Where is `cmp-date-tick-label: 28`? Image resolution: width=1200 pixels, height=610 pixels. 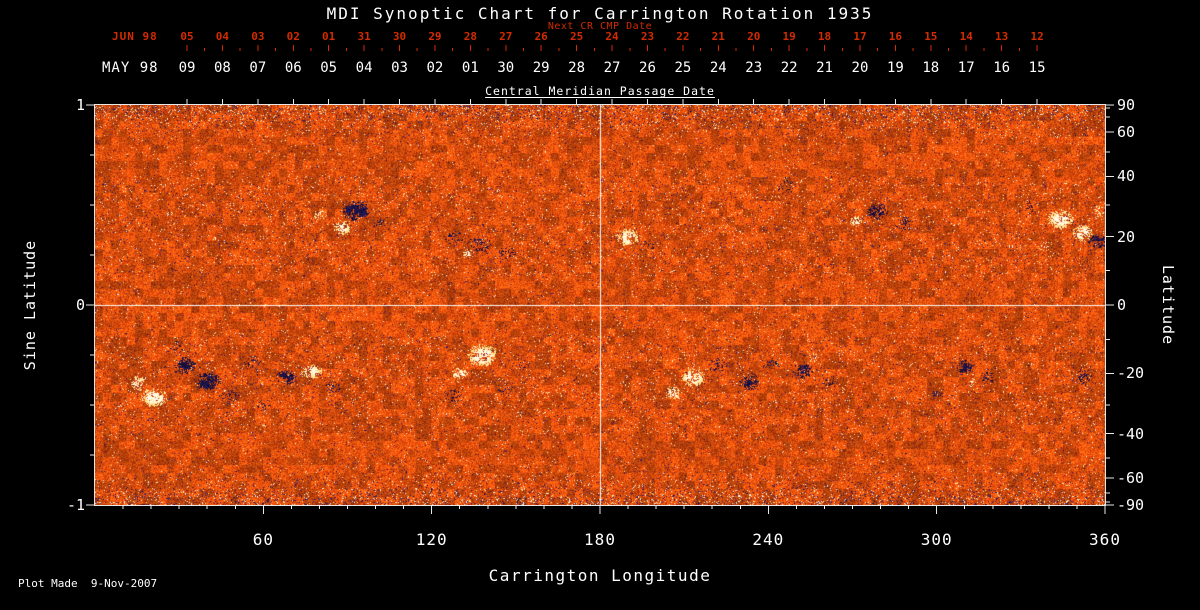
cmp-date-tick-label: 28 is located at coordinates (577, 68).